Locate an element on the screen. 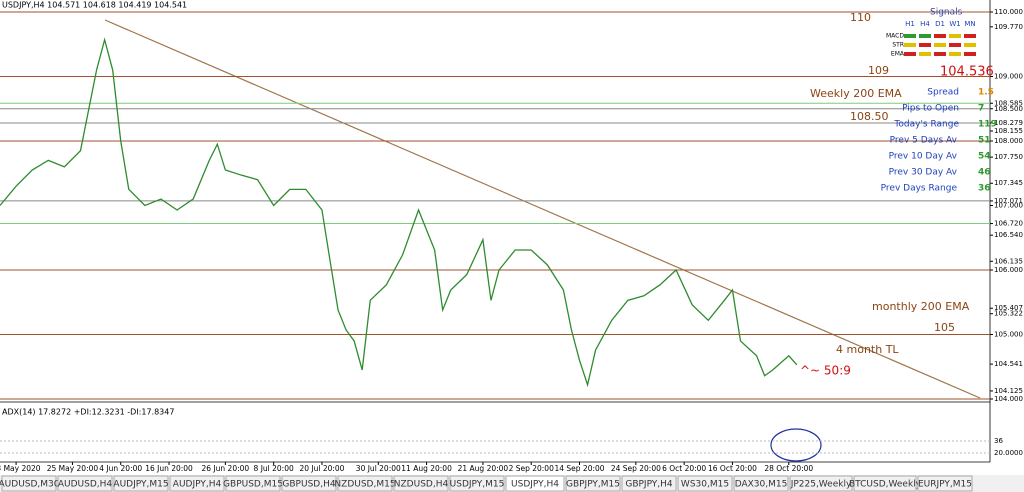 The image size is (1024, 492). tab-label: AUDUSD,M30 is located at coordinates (30, 485).